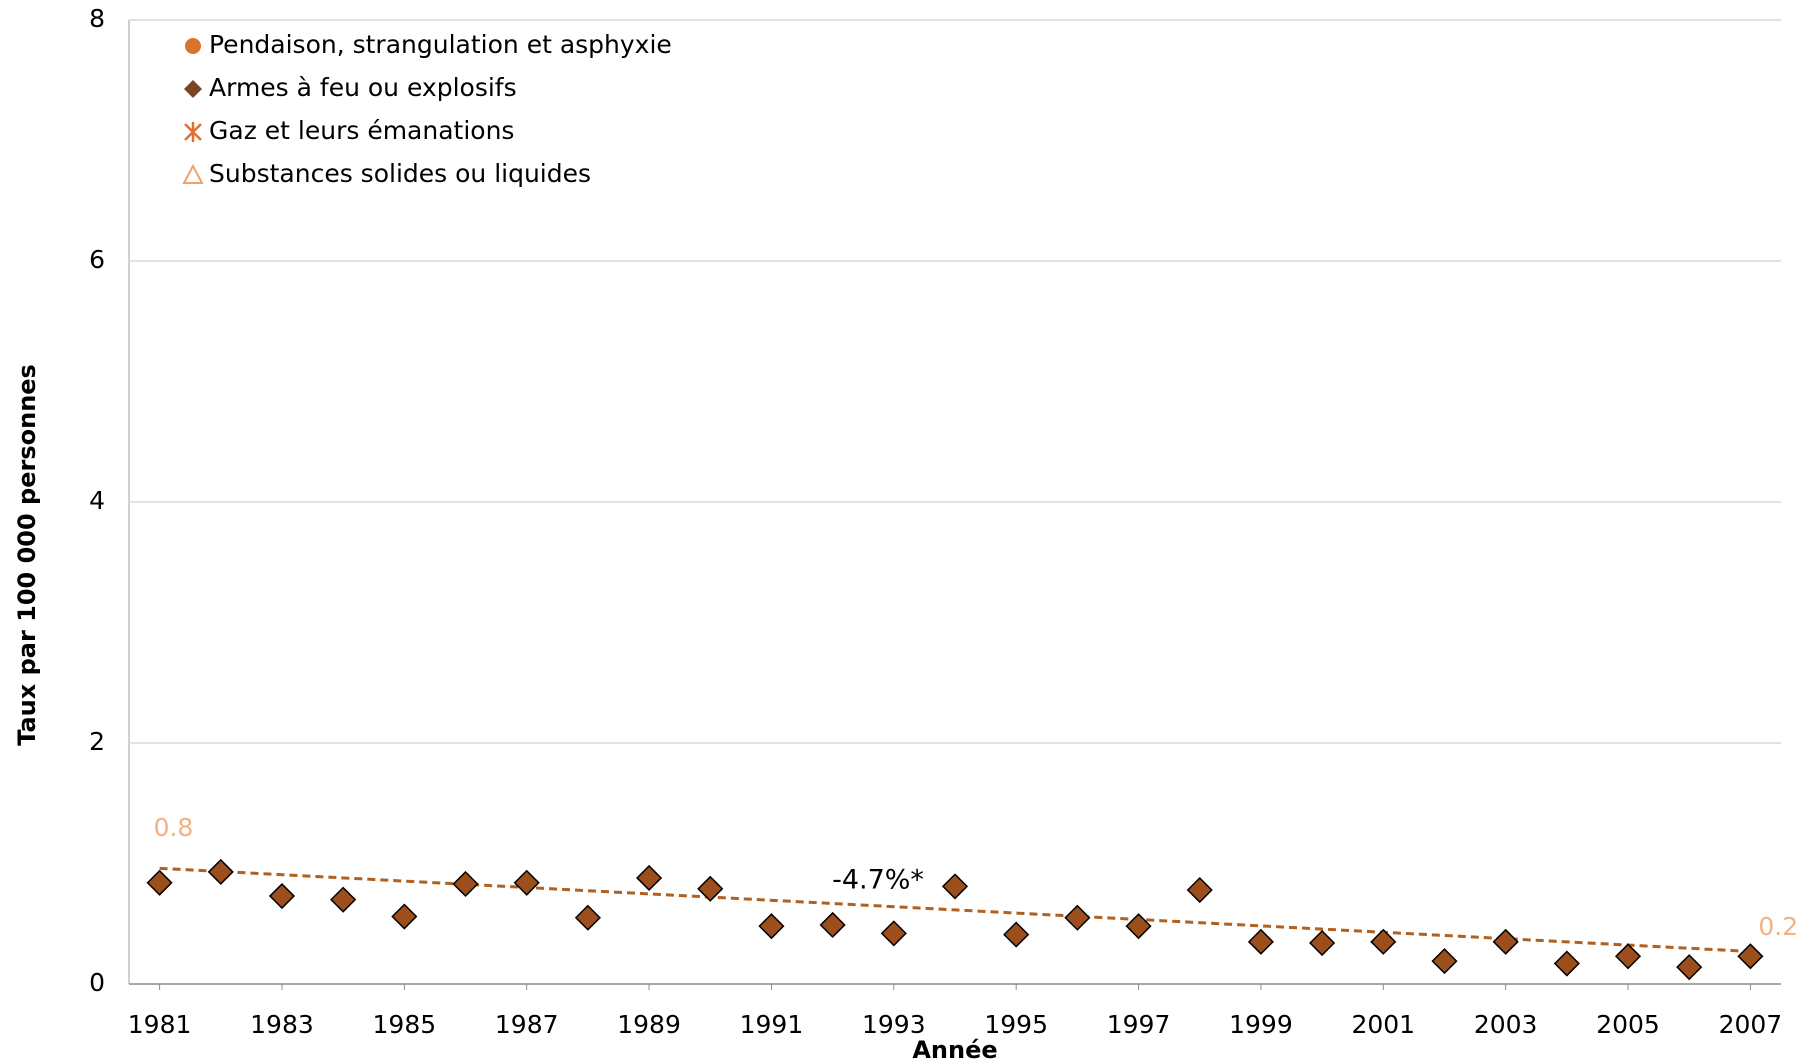 Image resolution: width=1810 pixels, height=1064 pixels. I want to click on y-tick-label: 4, so click(97, 500).